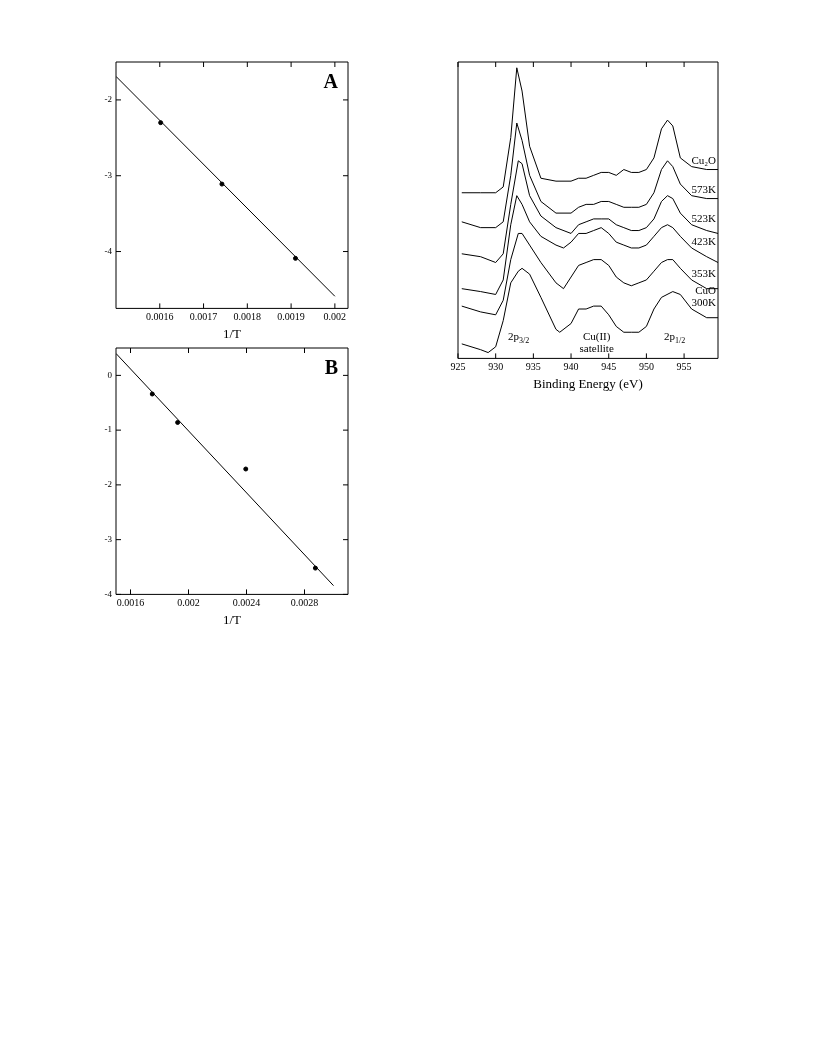 Image resolution: width=816 pixels, height=1056 pixels. What do you see at coordinates (596, 342) in the screenshot?
I see `annotation: Cu(II) satellite` at bounding box center [596, 342].